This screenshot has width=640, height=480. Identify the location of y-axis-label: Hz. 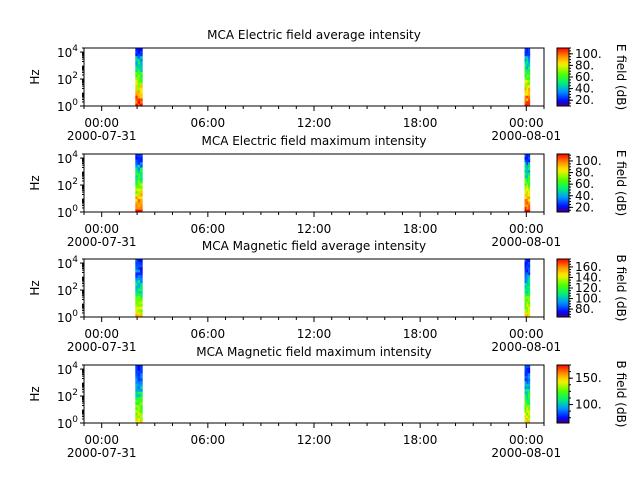
(35, 182).